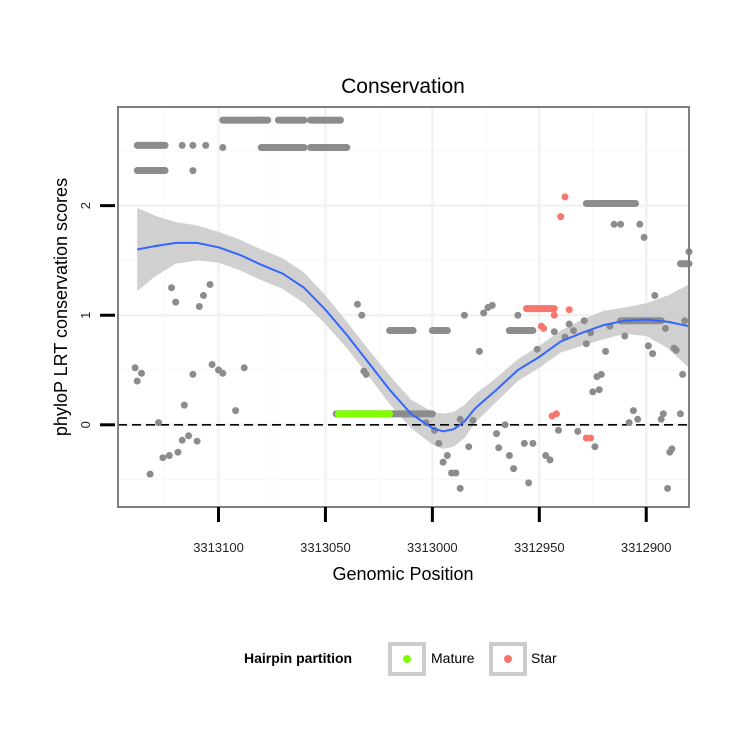 This screenshot has width=750, height=750. What do you see at coordinates (85, 205) in the screenshot?
I see `y-tick-label: 2` at bounding box center [85, 205].